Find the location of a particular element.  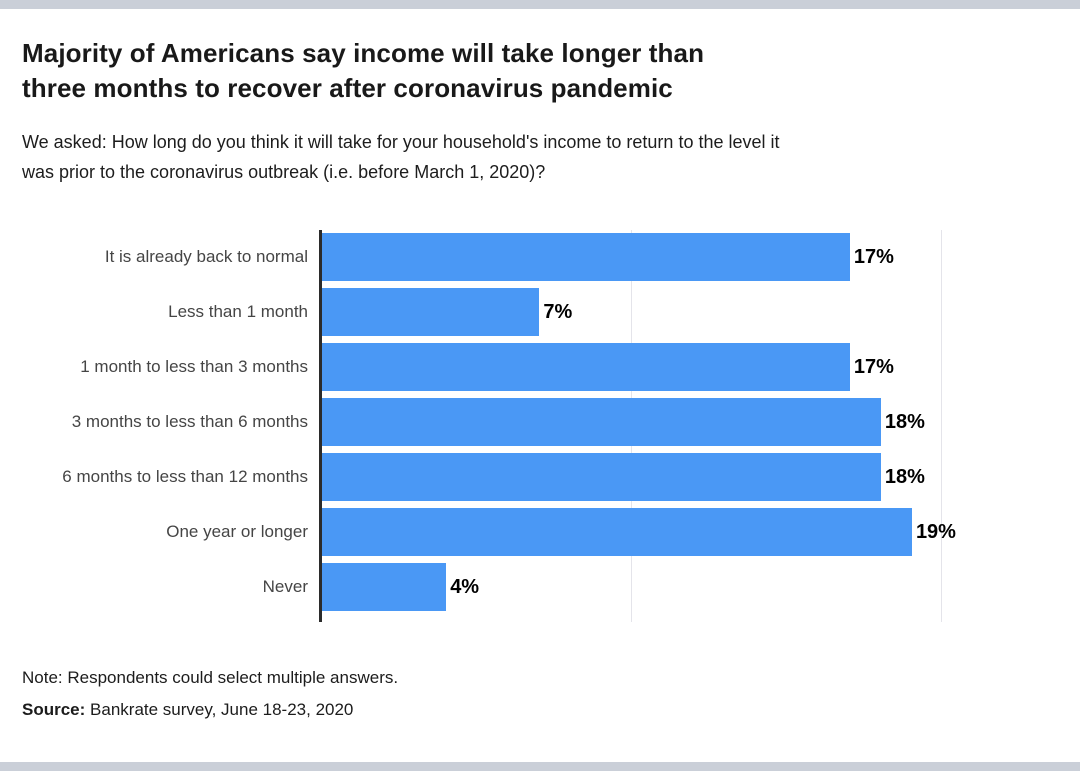

bar-row: 3 months to less than 6 months 18% is located at coordinates (541, 422).